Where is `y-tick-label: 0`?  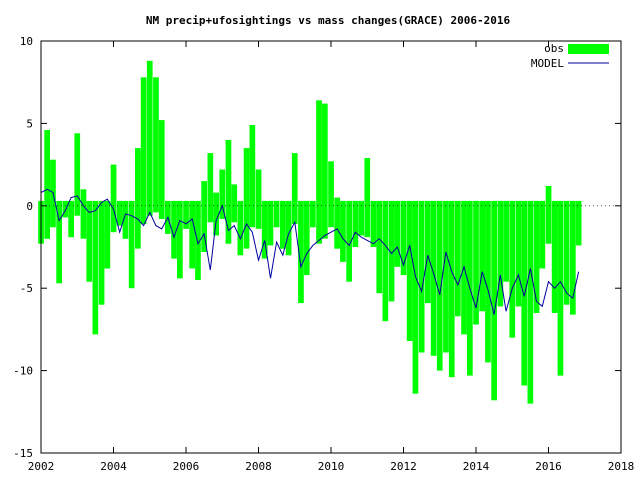
y-tick-label: 0 is located at coordinates (29, 206).